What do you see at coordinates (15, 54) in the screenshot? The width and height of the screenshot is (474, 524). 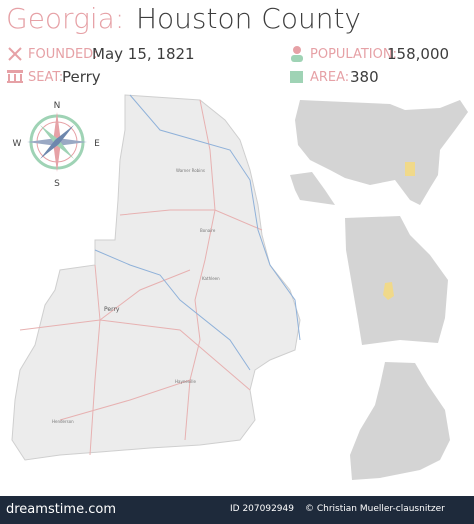 I see `founded-icon` at bounding box center [15, 54].